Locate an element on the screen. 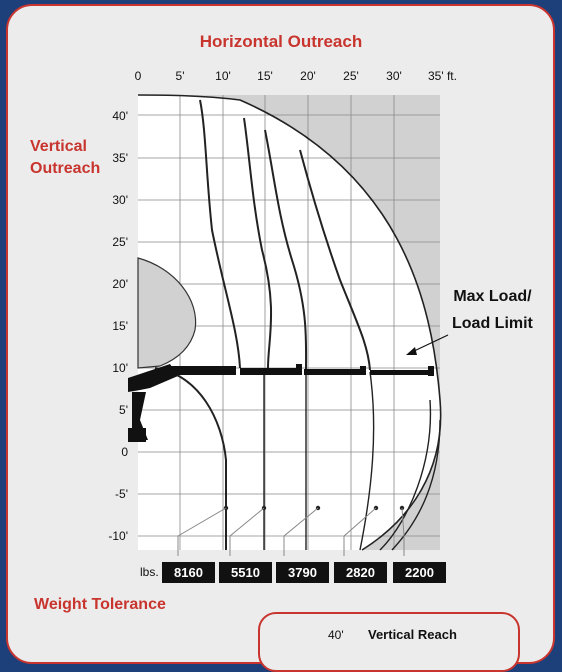  callout-arrow is located at coordinates (427, 344).